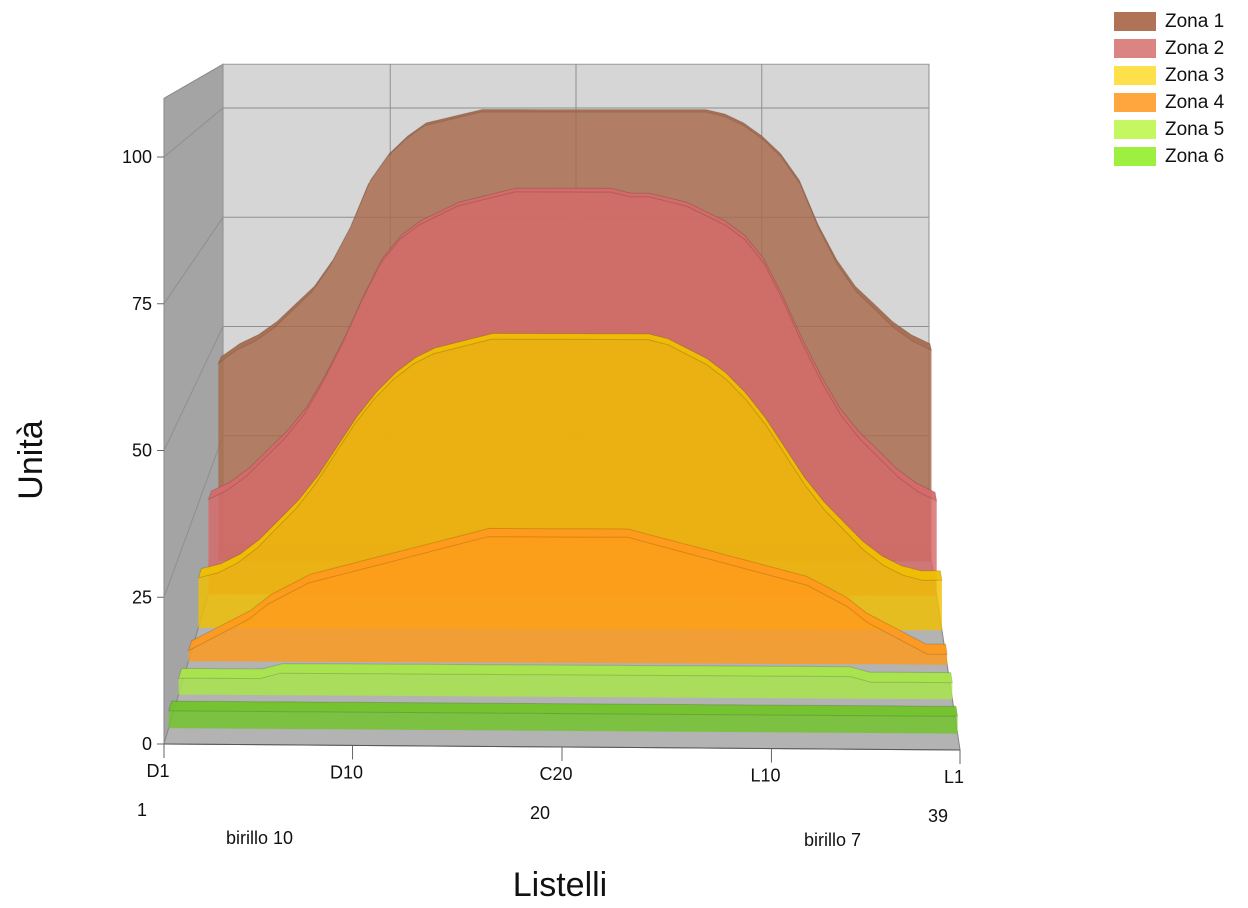 This screenshot has width=1248, height=908. Describe the element at coordinates (1169, 156) in the screenshot. I see `legend-item: Zona 6` at that location.